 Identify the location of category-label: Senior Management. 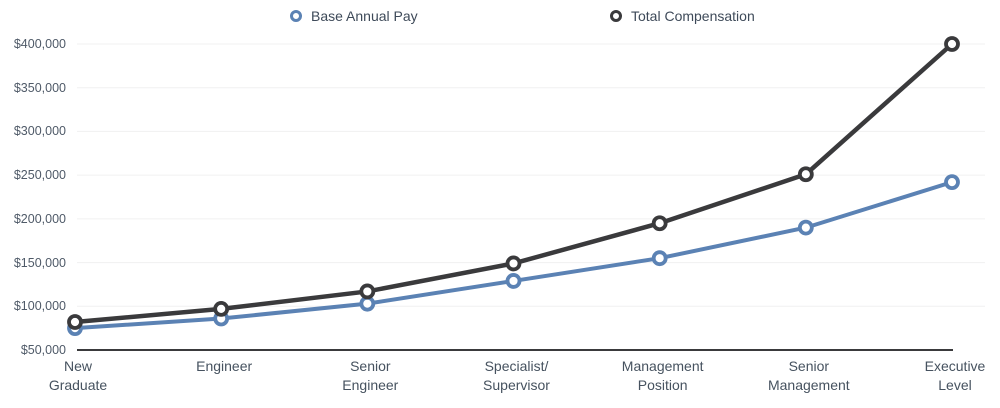
(808, 375).